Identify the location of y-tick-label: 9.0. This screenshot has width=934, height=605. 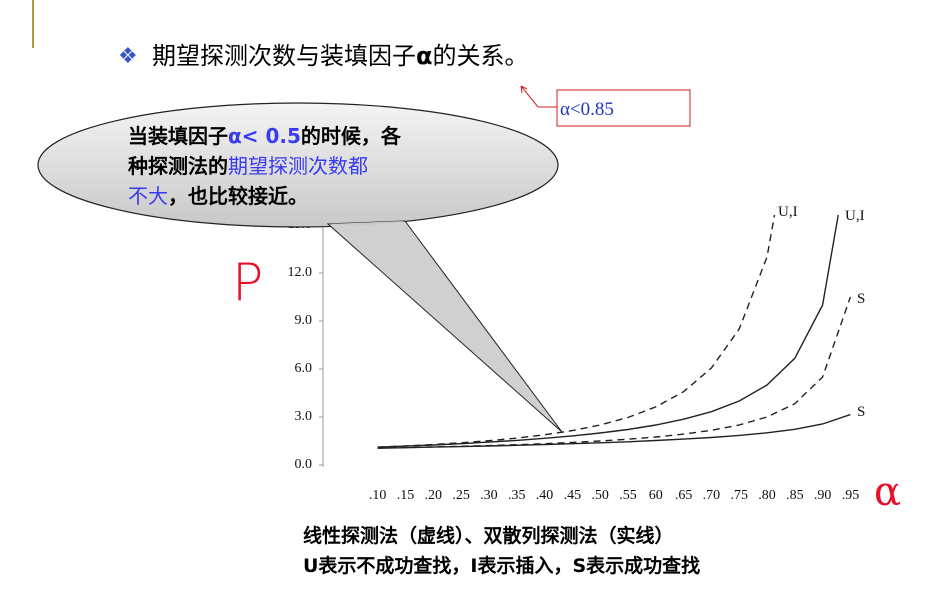
(304, 320).